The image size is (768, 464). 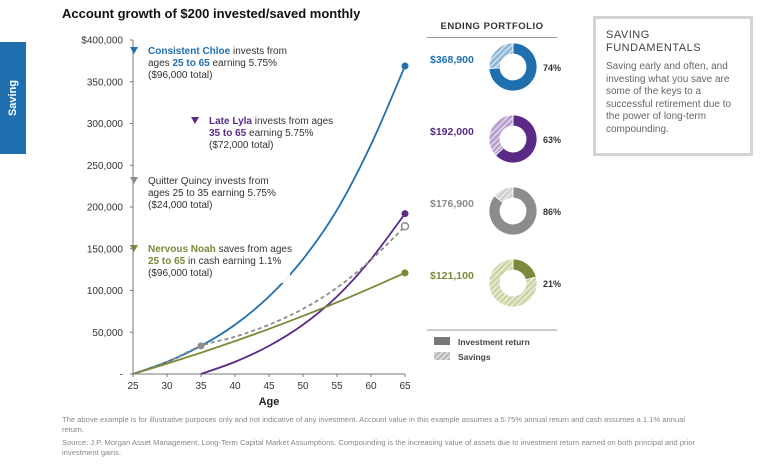 What do you see at coordinates (452, 60) in the screenshot?
I see `portfolio-value: $368,900` at bounding box center [452, 60].